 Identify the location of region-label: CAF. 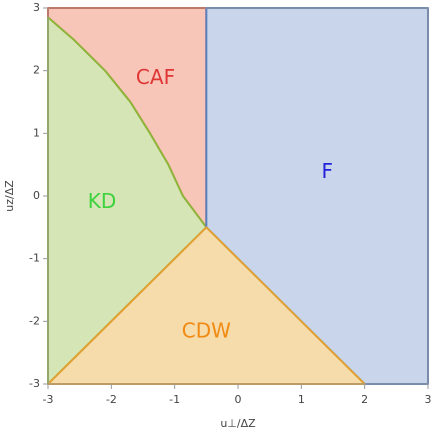
(155, 77).